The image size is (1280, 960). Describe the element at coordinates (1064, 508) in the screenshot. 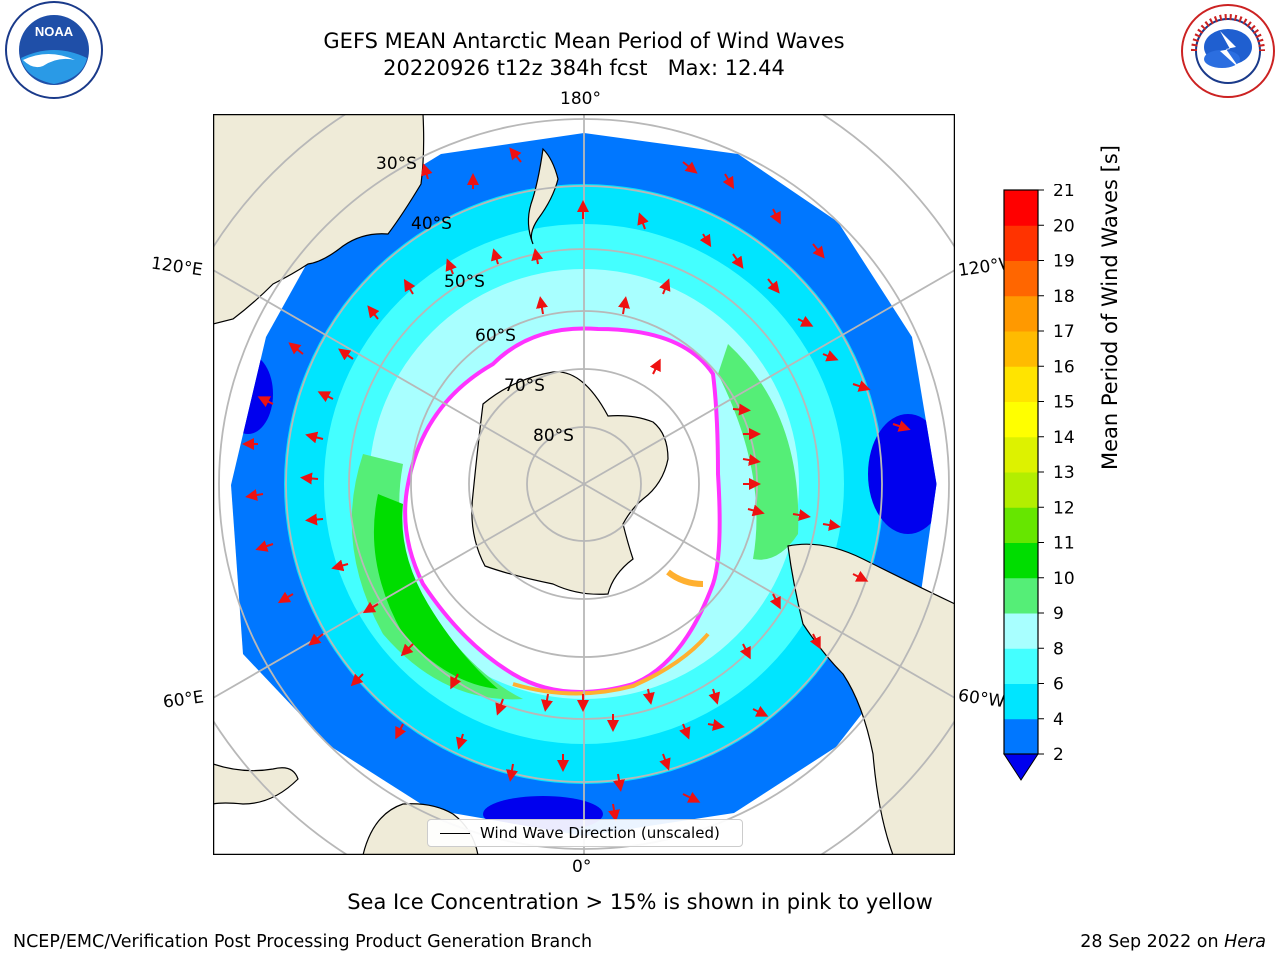

I see `colorbar-tick-label: 12` at that location.